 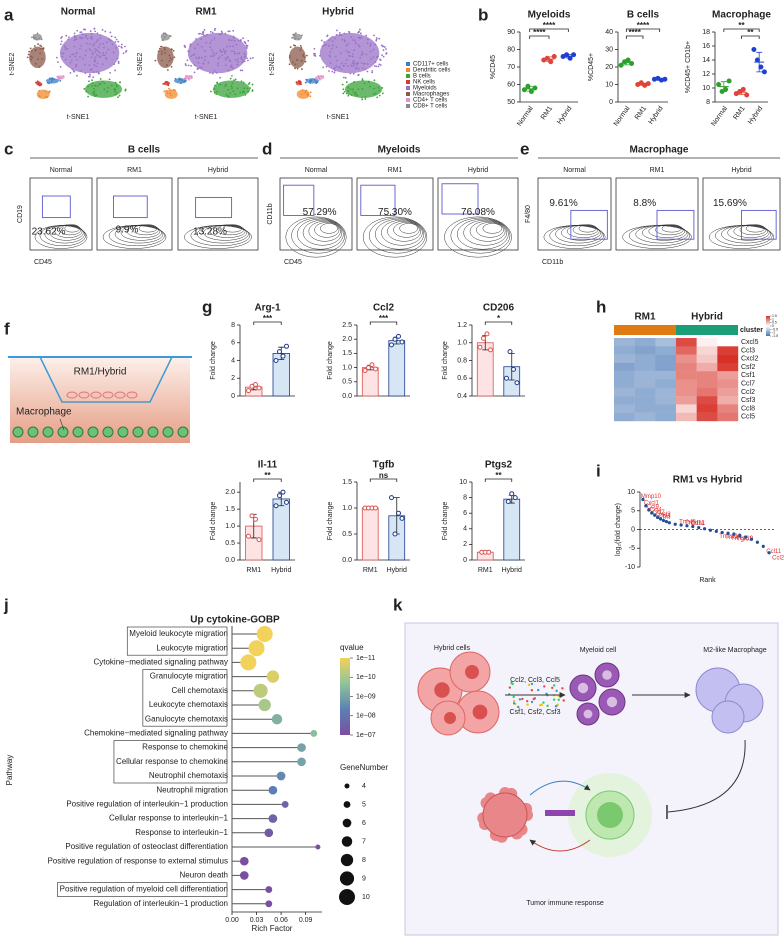 I want to click on y-tick-label: 0, so click(x=611, y=102).